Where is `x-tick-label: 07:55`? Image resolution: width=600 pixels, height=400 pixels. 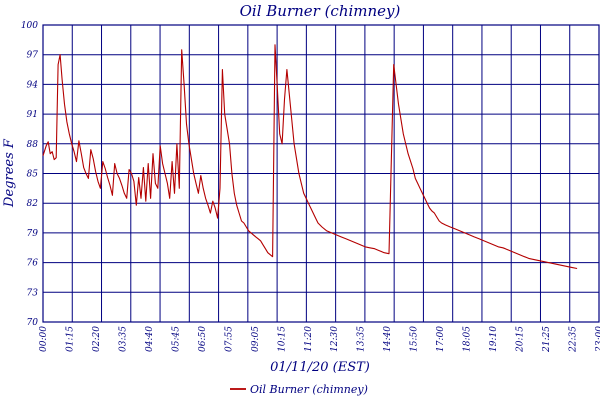 x-tick-label: 07:55 is located at coordinates (229, 339).